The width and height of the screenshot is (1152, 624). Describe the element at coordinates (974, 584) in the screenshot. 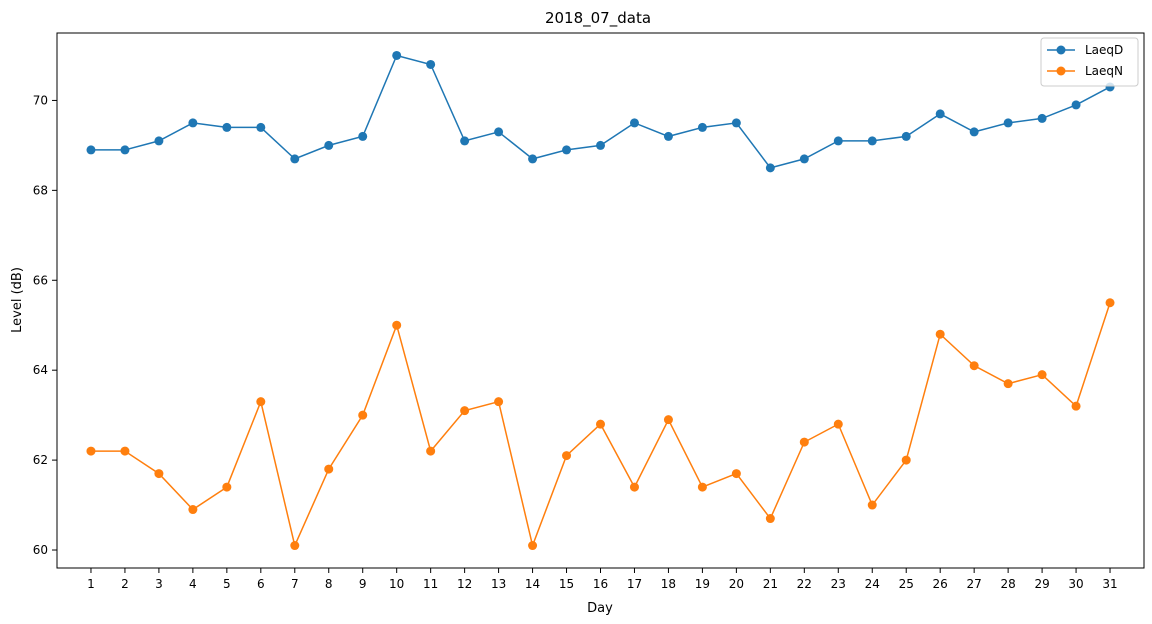

I see `x-tick-label: 27` at that location.